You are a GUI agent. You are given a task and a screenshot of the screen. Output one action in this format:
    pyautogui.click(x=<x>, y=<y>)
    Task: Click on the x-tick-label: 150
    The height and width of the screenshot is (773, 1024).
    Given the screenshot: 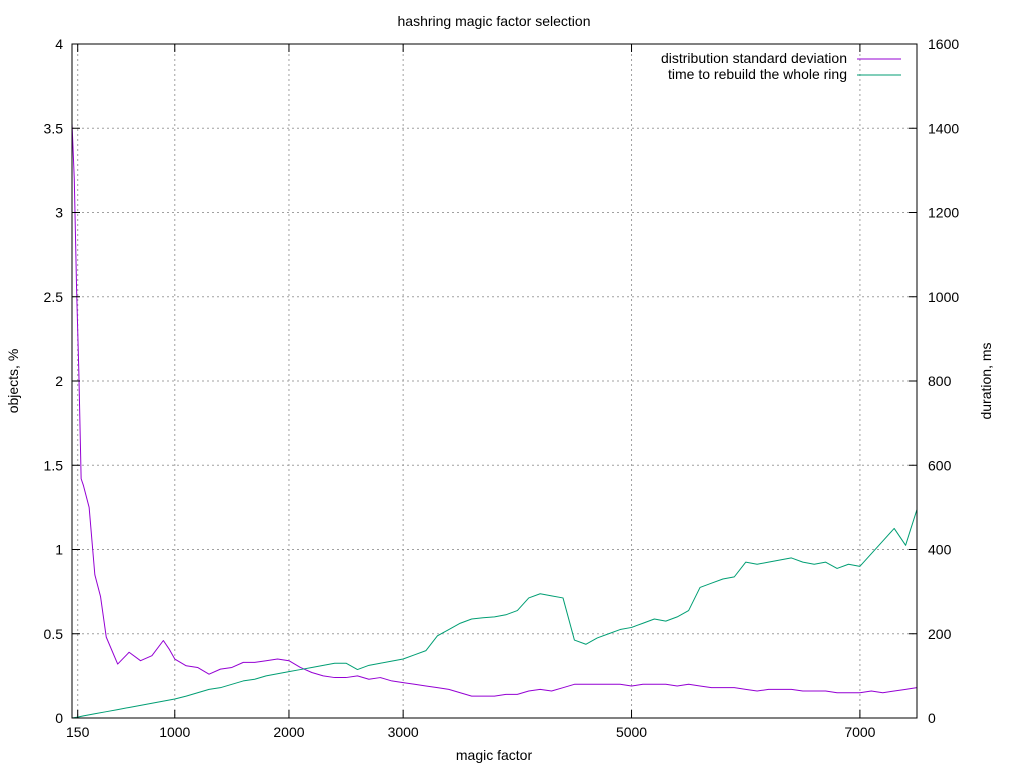 What is the action you would take?
    pyautogui.click(x=78, y=732)
    